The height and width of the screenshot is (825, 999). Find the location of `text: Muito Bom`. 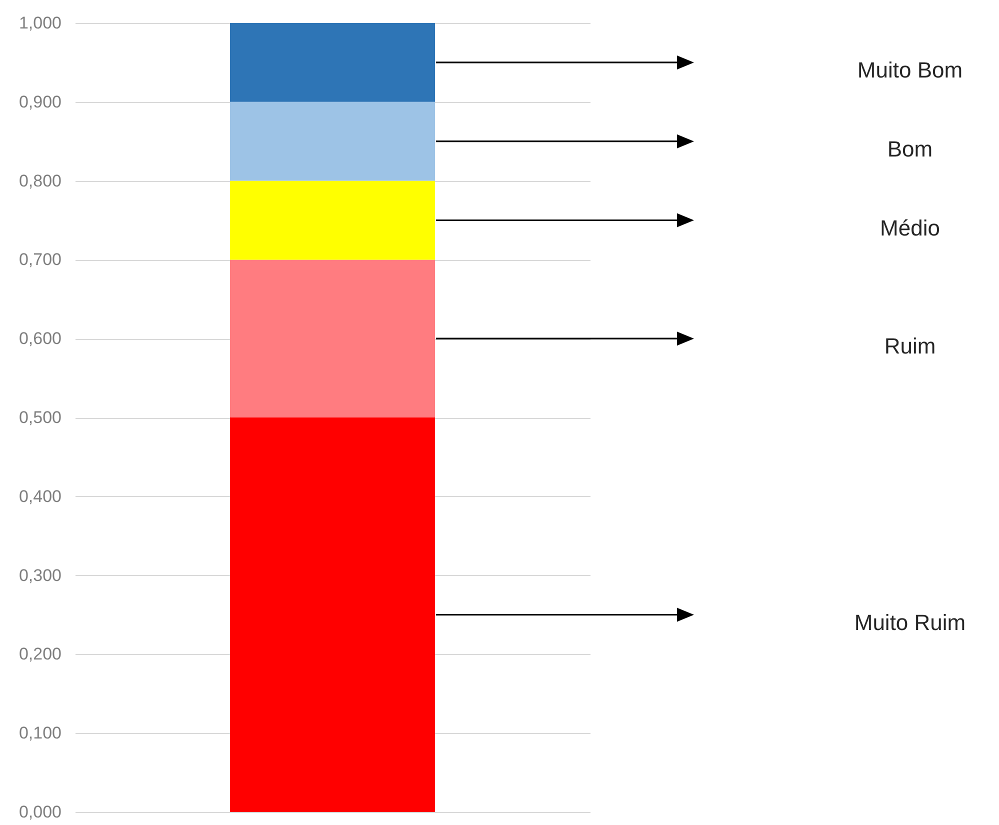

text: Muito Bom is located at coordinates (910, 69).